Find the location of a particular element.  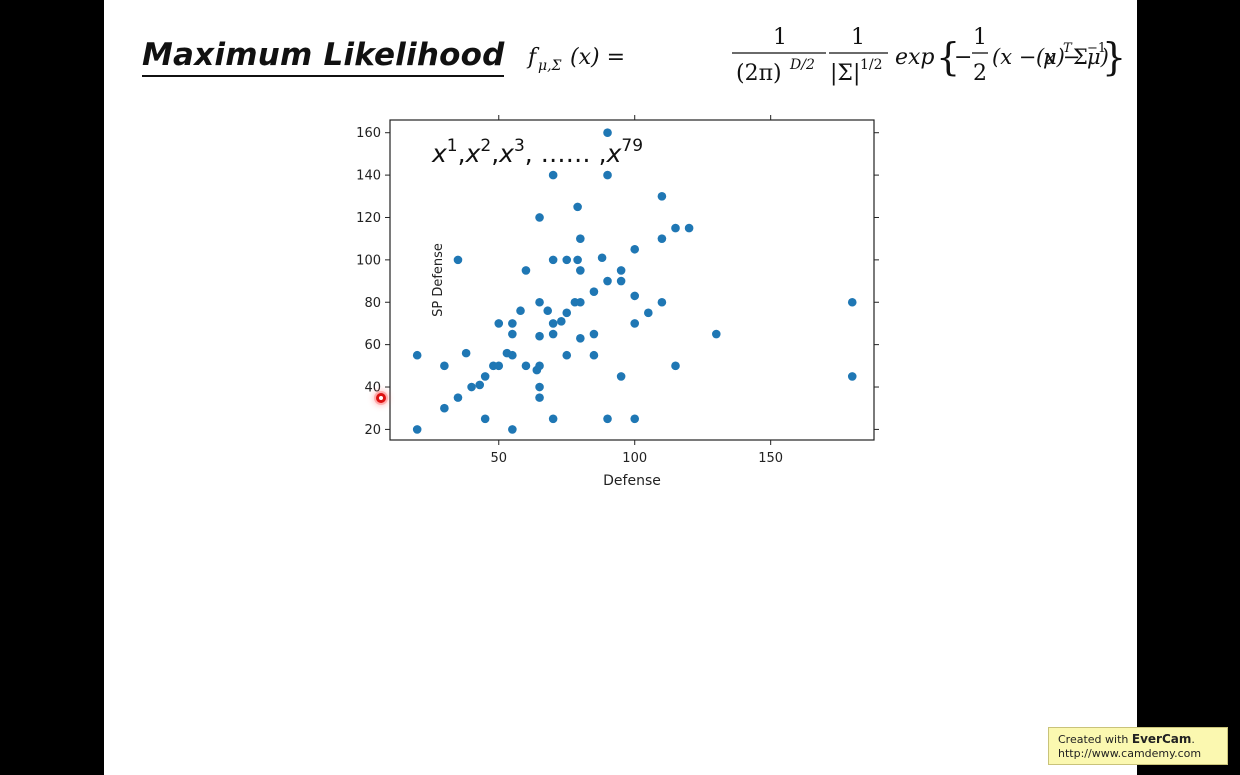

x-tick-label: 50 is located at coordinates (498, 458).